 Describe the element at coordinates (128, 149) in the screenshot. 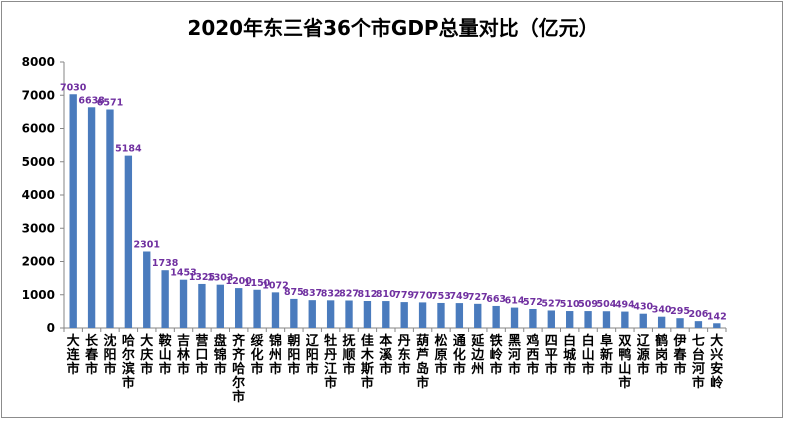

I see `data-label: 5184` at that location.